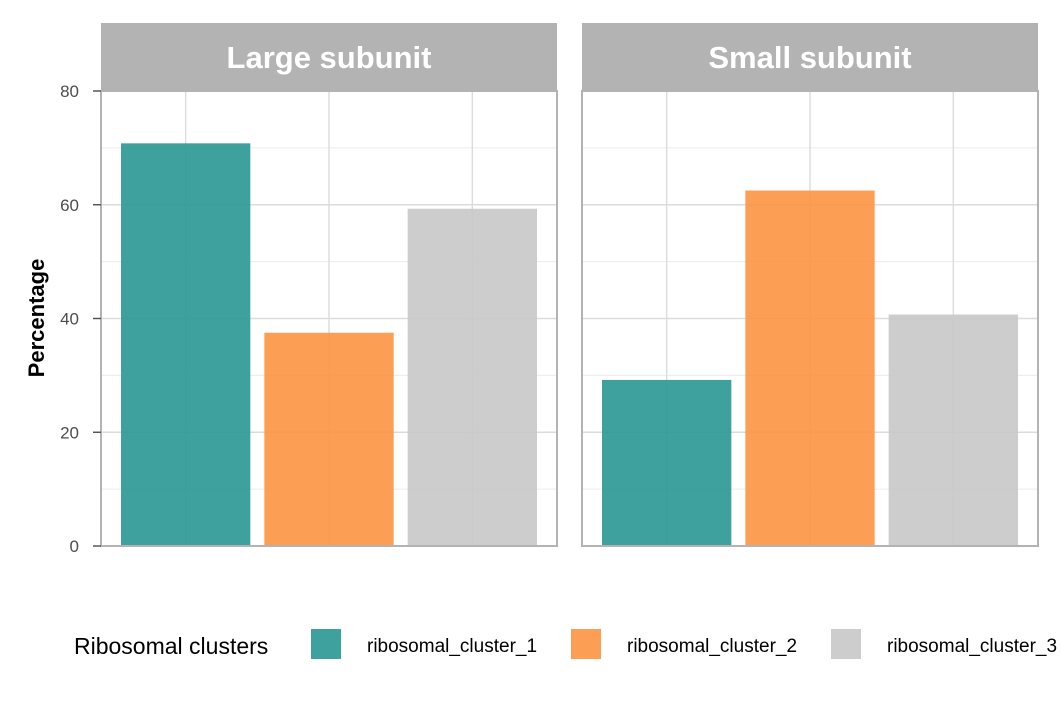 Image resolution: width=1062 pixels, height=708 pixels. Describe the element at coordinates (972, 646) in the screenshot. I see `legend-item-label: ribosomal_cluster_3` at that location.